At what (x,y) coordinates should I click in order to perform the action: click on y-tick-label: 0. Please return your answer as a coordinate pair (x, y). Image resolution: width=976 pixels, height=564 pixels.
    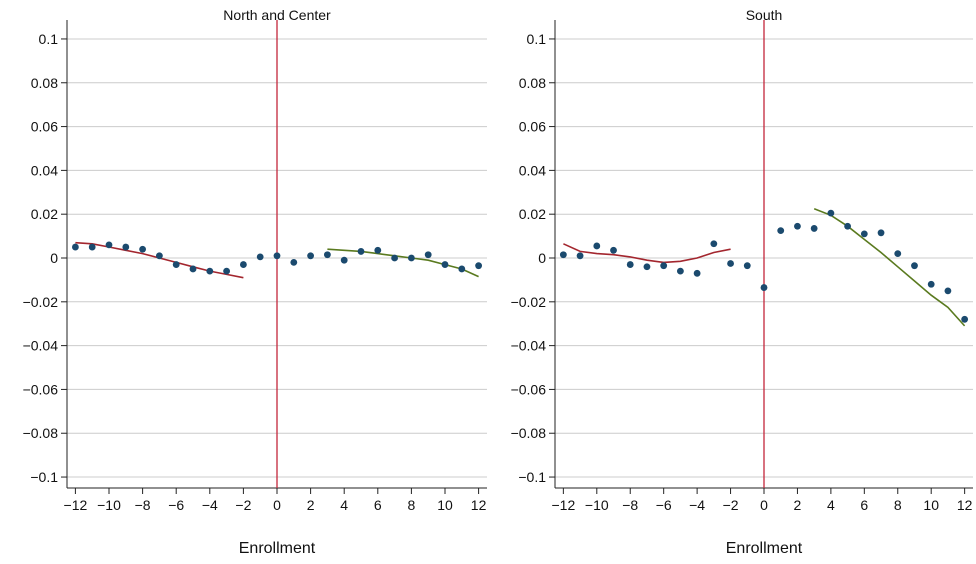
    Looking at the image, I should click on (54, 258).